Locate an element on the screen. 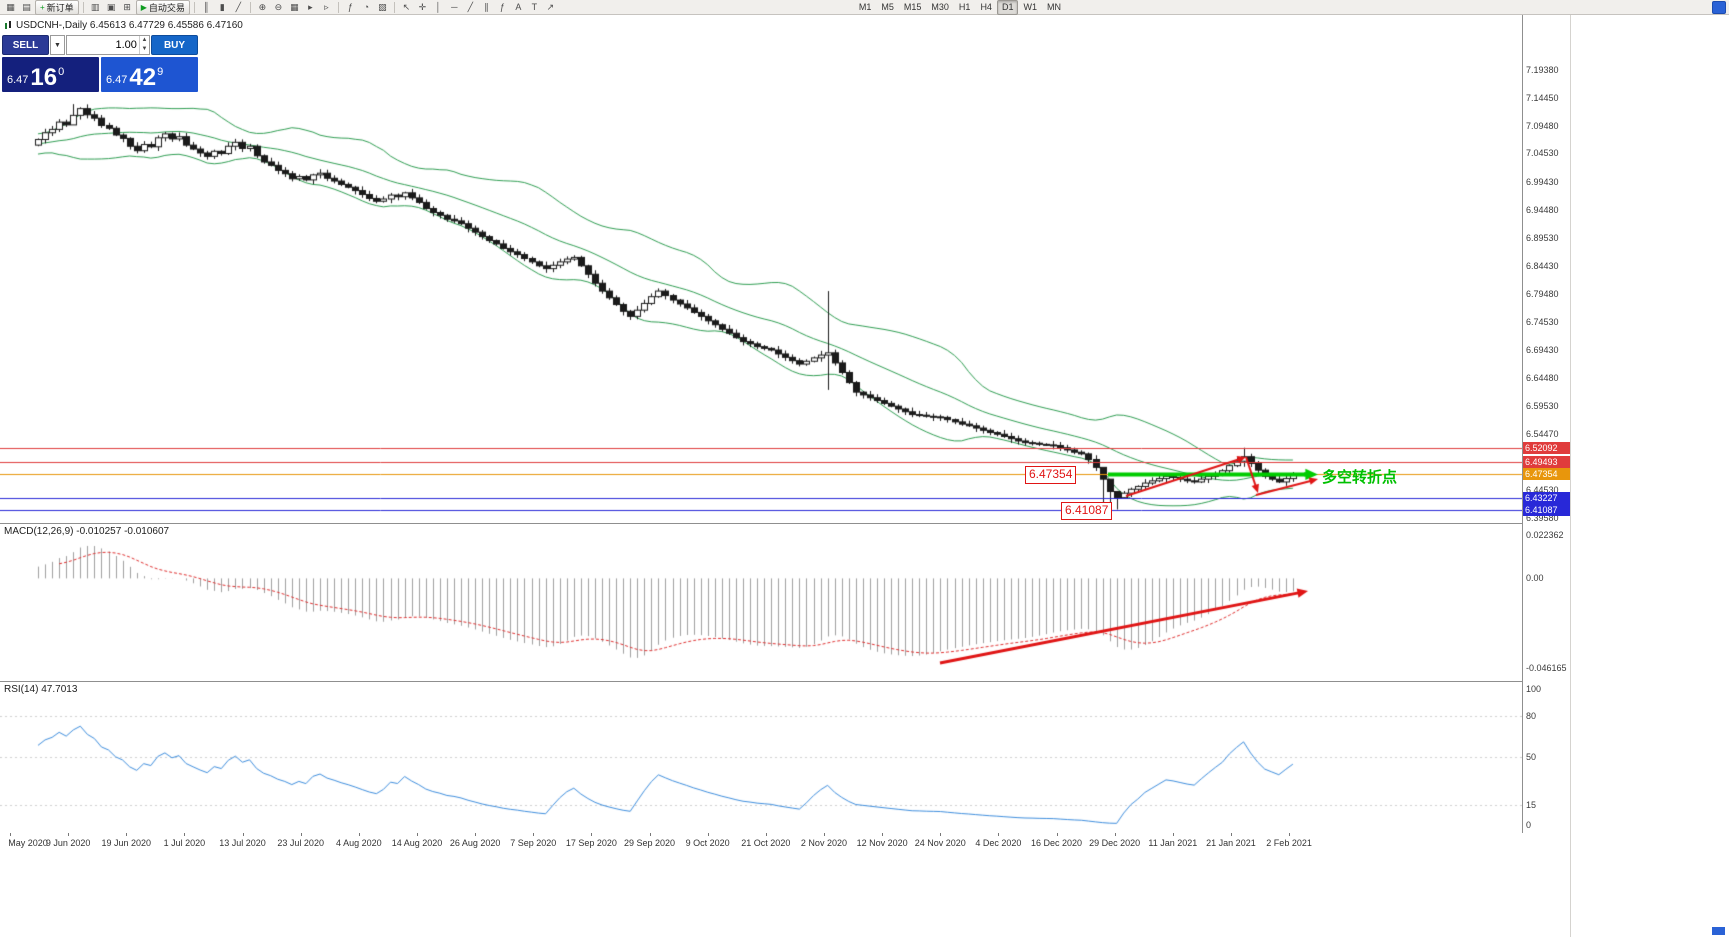 The width and height of the screenshot is (1729, 937). vertical-line-icon: │ is located at coordinates (438, 7).